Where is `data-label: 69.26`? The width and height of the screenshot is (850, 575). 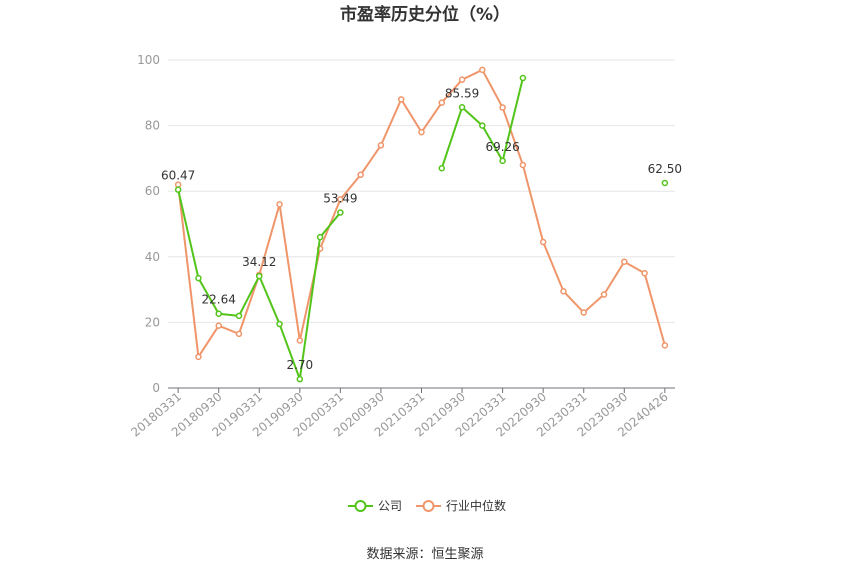
data-label: 69.26 is located at coordinates (502, 147).